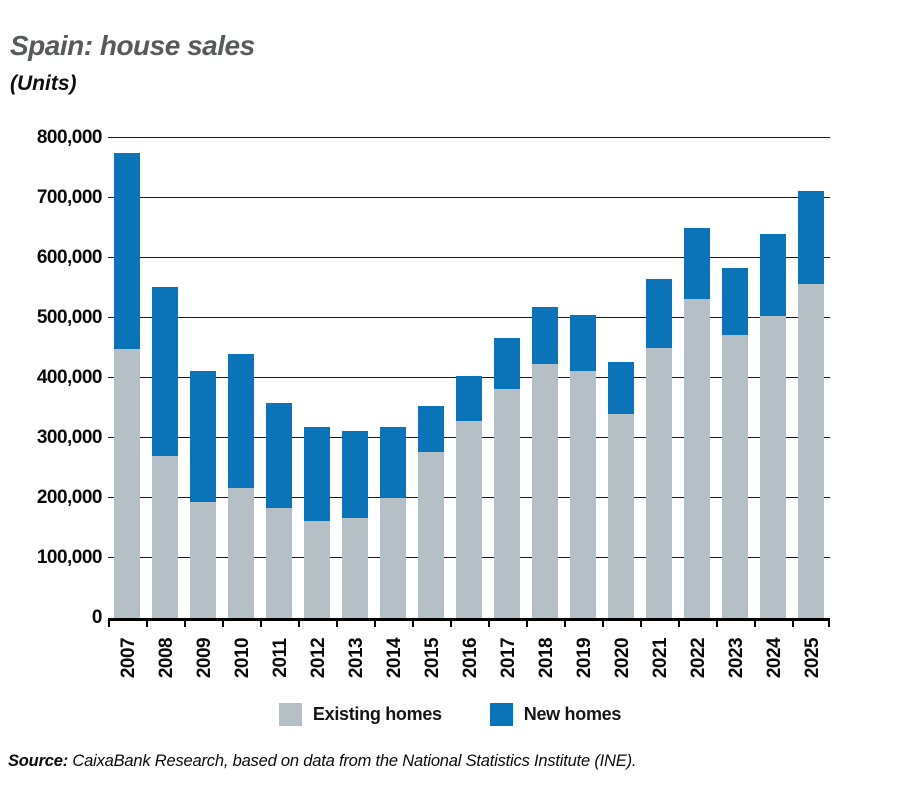  Describe the element at coordinates (450, 714) in the screenshot. I see `legend: Existing homes New homes` at that location.